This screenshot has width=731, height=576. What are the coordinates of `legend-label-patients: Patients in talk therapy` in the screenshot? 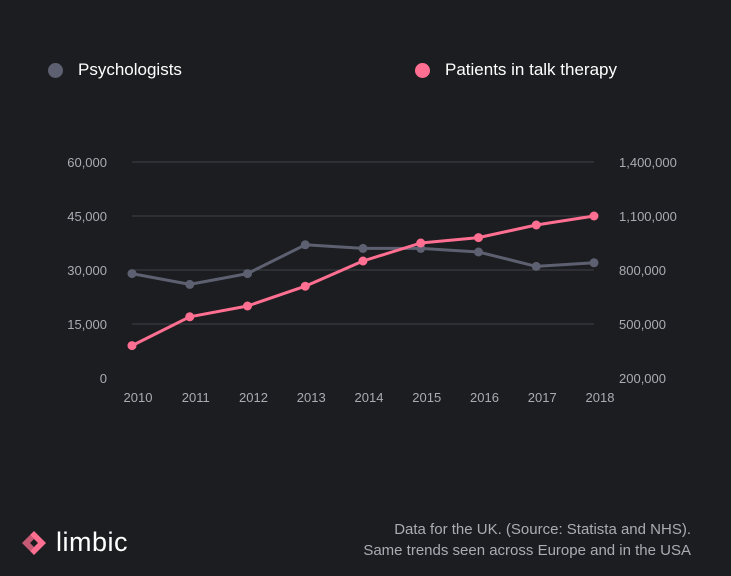 It's located at (531, 69).